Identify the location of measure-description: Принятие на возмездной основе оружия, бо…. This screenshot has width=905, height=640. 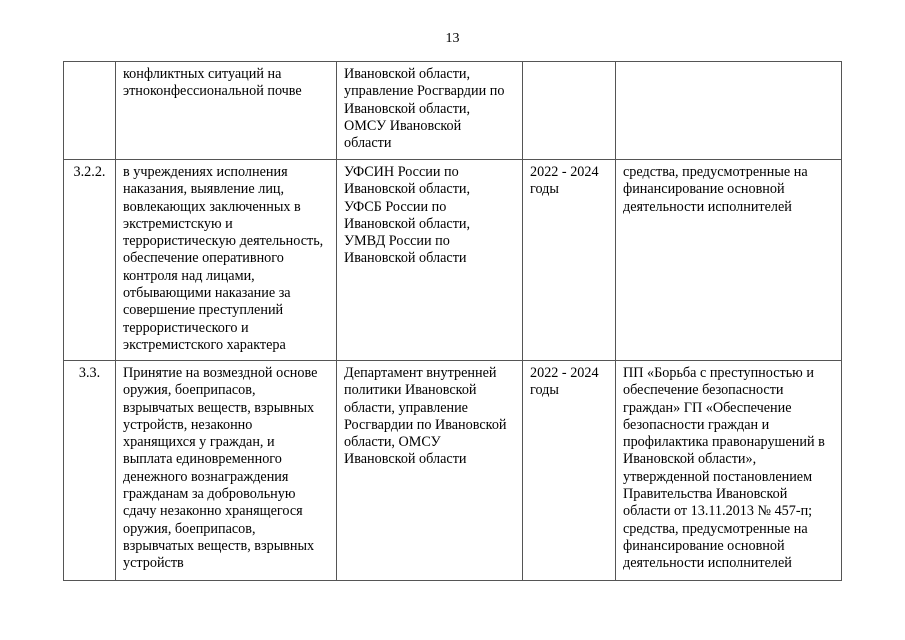
(226, 470).